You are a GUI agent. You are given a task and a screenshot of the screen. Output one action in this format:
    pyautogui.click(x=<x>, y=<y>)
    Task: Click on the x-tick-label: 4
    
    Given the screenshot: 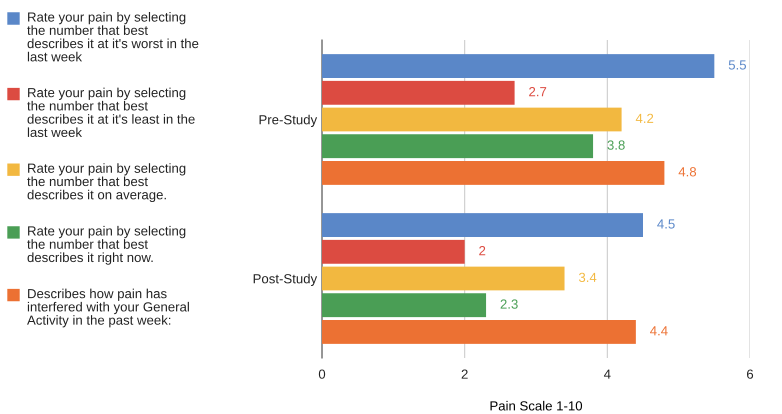 What is the action you would take?
    pyautogui.click(x=607, y=374)
    